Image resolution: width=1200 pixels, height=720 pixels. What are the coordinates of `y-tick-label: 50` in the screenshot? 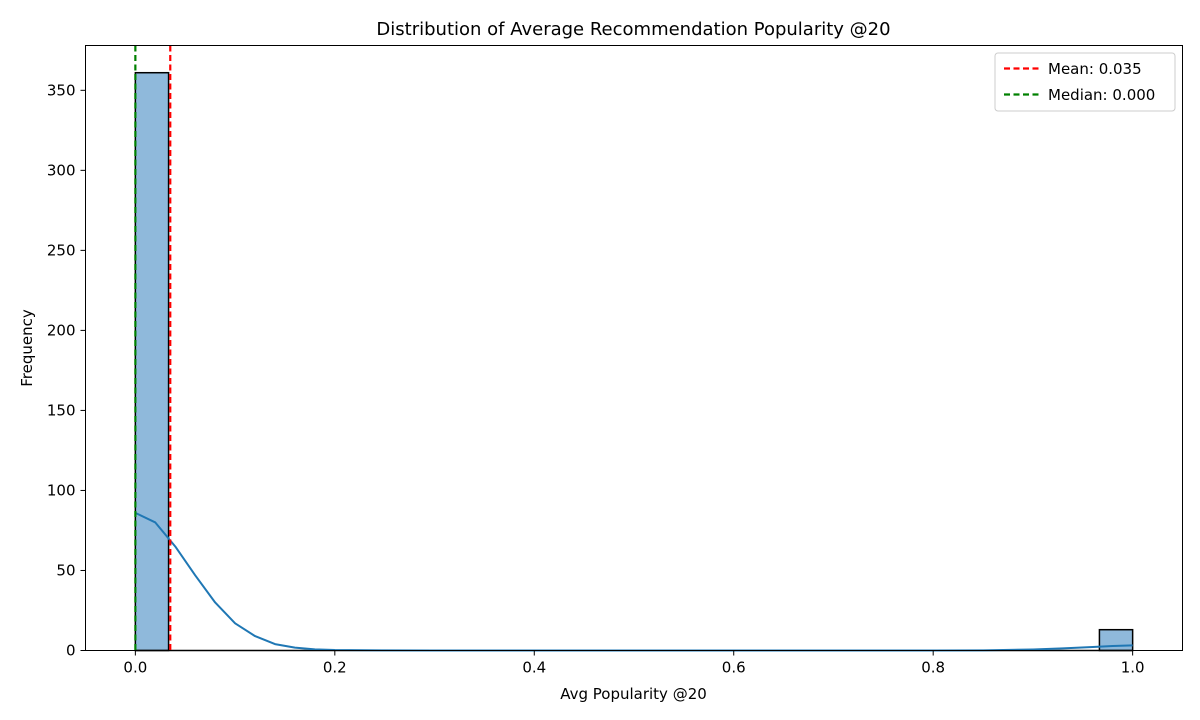 It's located at (65, 570).